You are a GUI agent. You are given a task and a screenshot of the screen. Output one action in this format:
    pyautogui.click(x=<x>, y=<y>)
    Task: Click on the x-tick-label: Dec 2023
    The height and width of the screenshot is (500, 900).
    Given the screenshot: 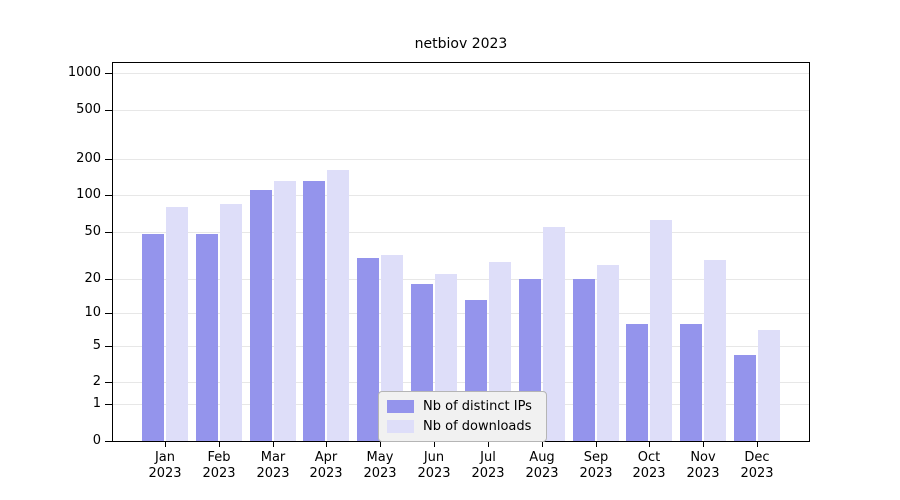 What is the action you would take?
    pyautogui.click(x=757, y=465)
    